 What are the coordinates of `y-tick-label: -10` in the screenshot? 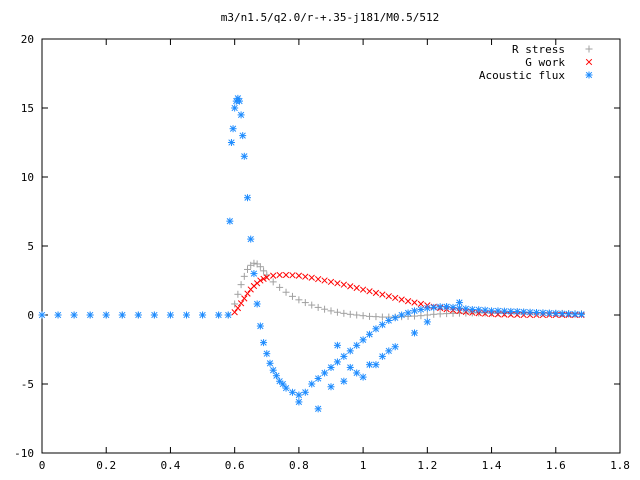 It's located at (24, 453).